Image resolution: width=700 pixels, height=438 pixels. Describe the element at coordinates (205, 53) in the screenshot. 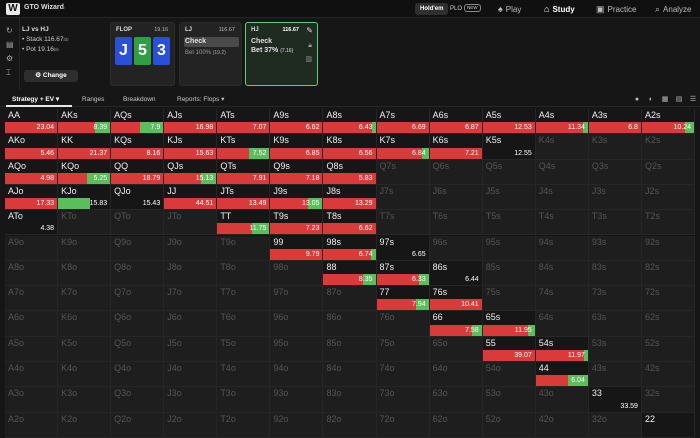

I see `lj-bet-option: Bet 100% (19.2)` at that location.